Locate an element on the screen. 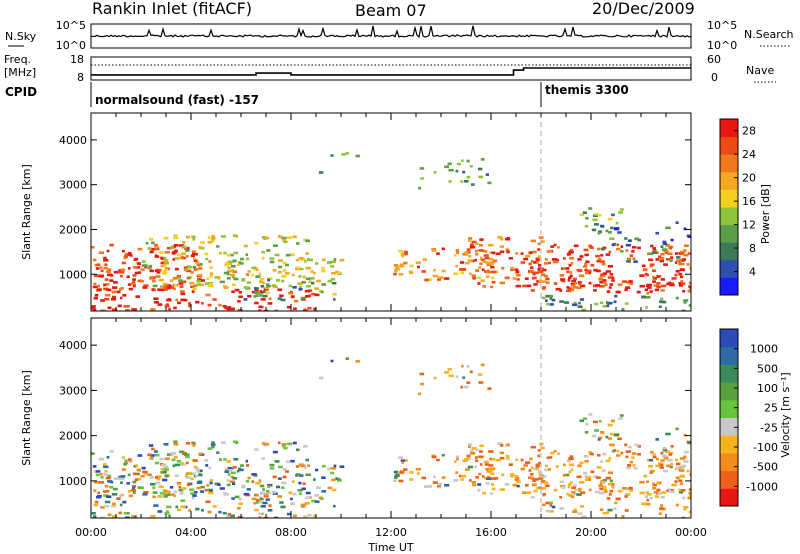  colorbar-tick-label: 100 is located at coordinates (767, 388).